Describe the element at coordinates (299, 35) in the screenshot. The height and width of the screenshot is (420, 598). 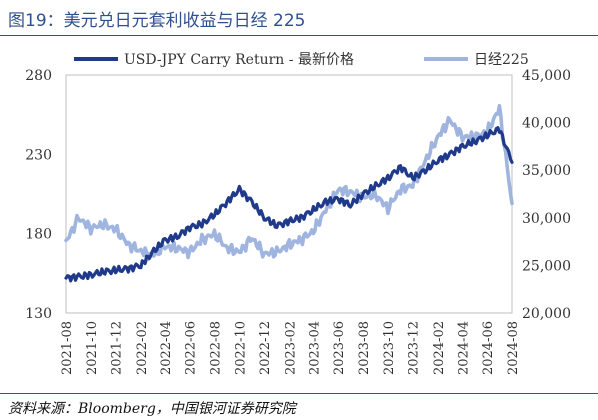
I see `title-rule` at that location.